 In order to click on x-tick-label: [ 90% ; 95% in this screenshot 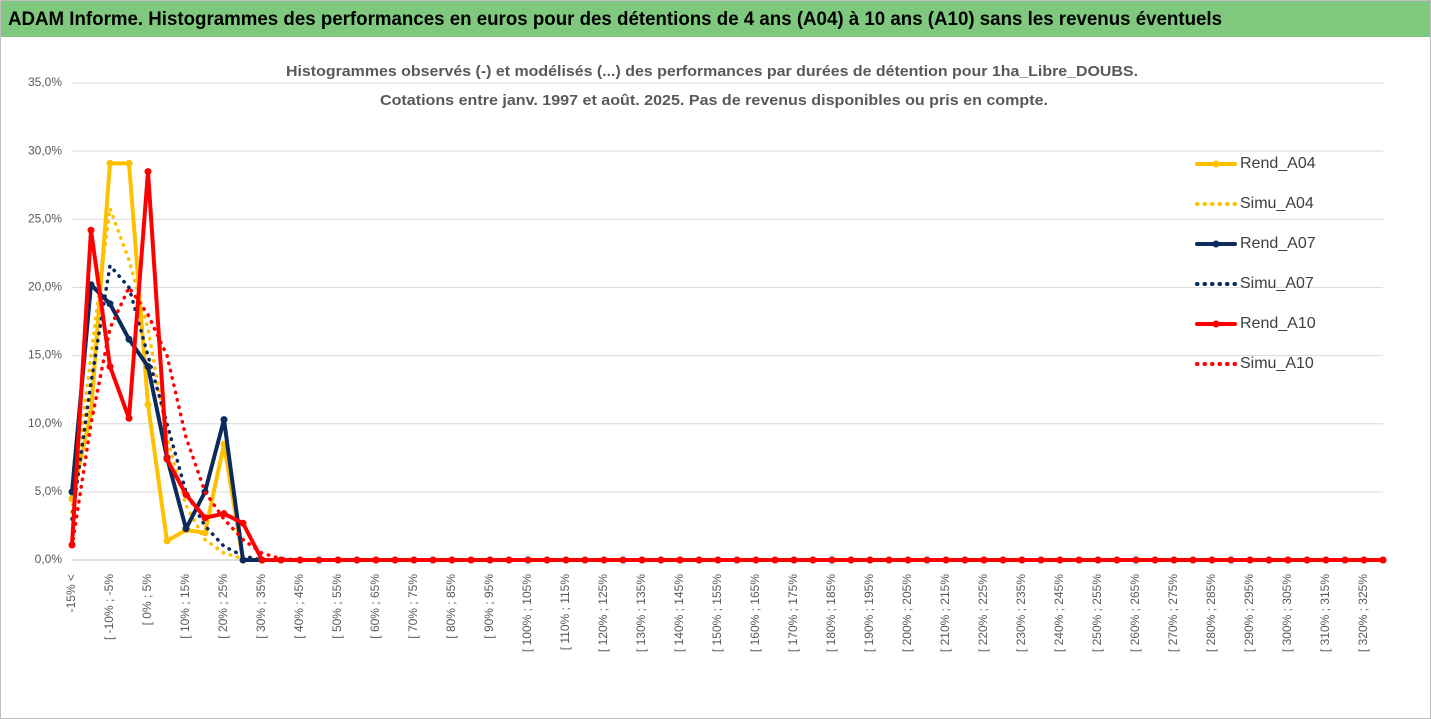, I will do `click(489, 606)`.